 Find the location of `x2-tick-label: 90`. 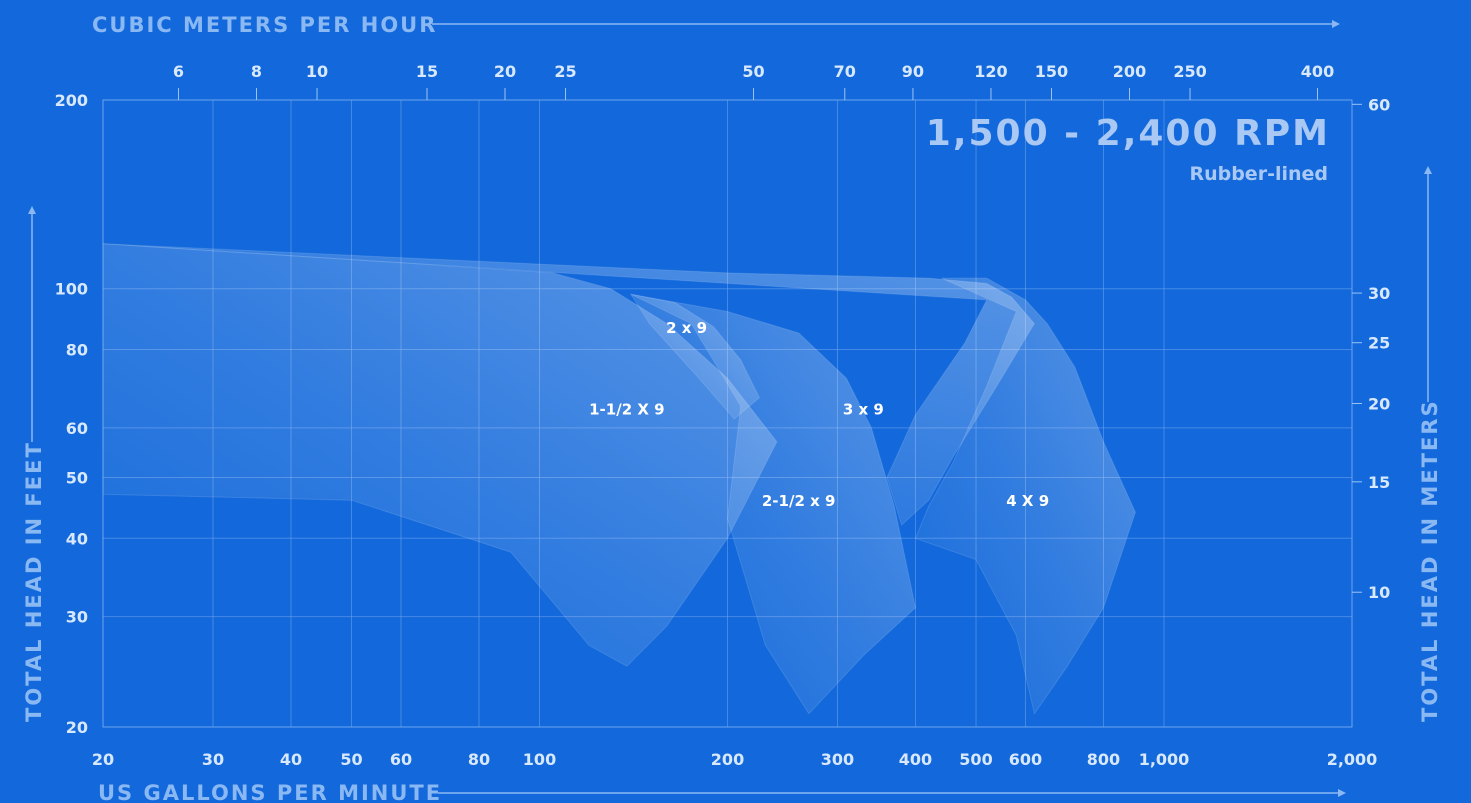

x2-tick-label: 90 is located at coordinates (913, 71).